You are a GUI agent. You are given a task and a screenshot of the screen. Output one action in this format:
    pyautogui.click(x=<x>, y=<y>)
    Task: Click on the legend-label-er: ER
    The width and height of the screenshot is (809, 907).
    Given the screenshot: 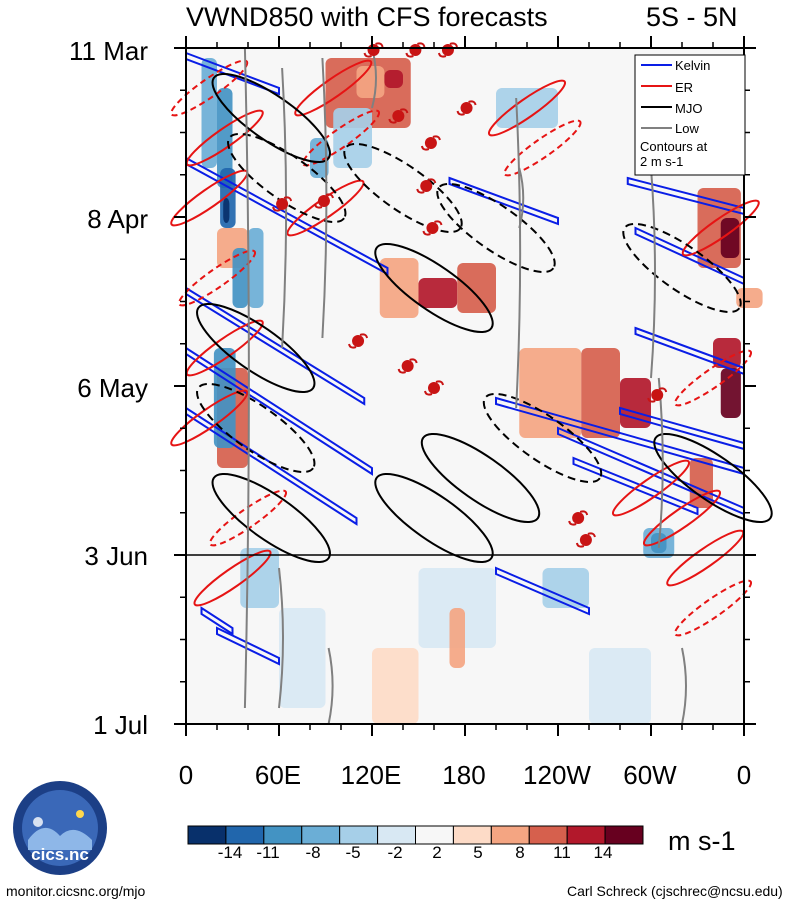 What is the action you would take?
    pyautogui.click(x=684, y=87)
    